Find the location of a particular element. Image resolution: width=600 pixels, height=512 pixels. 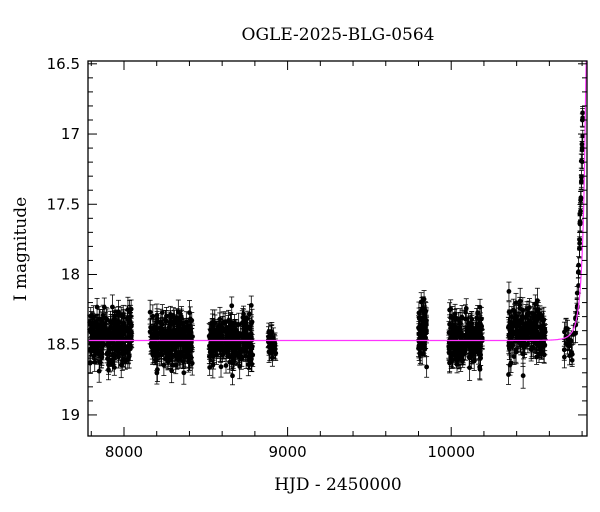

chart-title: OGLE-2025-BLG-0564 is located at coordinates (338, 35).